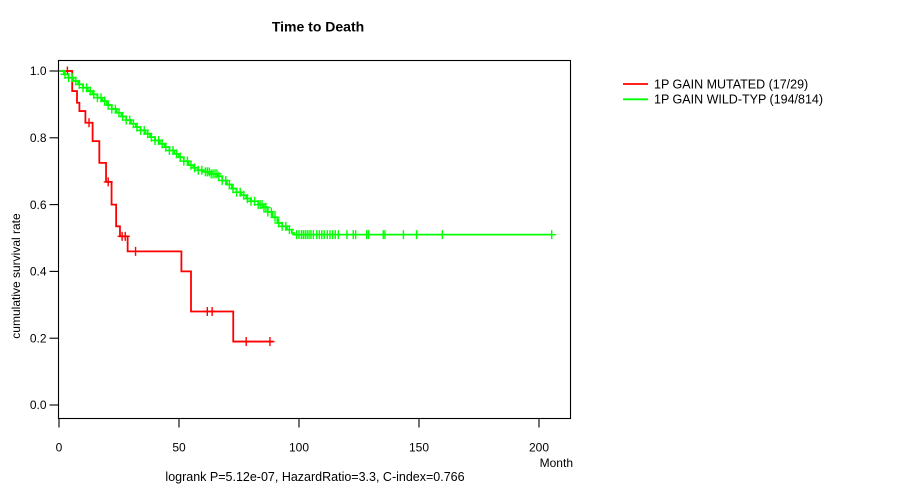 The height and width of the screenshot is (500, 900). What do you see at coordinates (299, 448) in the screenshot?
I see `x-tick-label: 100` at bounding box center [299, 448].